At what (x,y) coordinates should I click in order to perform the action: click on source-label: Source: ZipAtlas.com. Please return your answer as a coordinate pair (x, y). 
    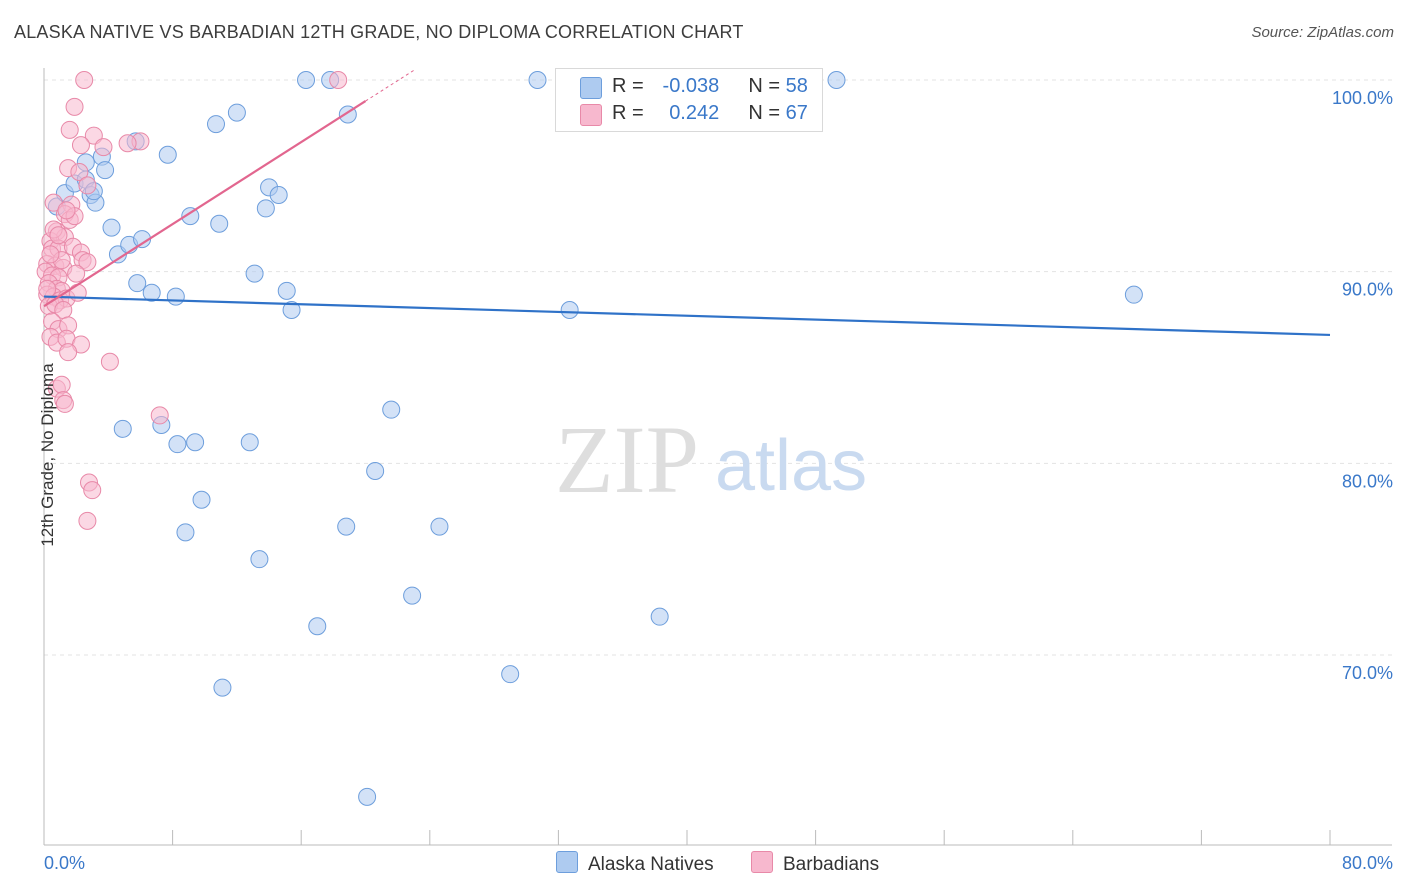
    Looking at the image, I should click on (1322, 32).